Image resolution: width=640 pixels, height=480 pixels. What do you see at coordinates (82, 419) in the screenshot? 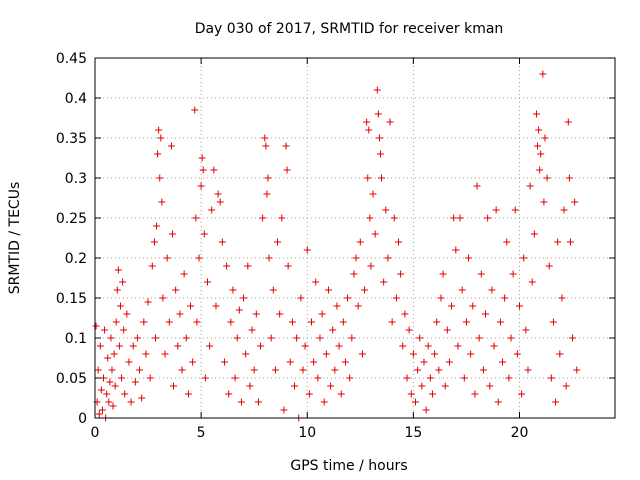
I see `y-tick-label: 0` at bounding box center [82, 419].